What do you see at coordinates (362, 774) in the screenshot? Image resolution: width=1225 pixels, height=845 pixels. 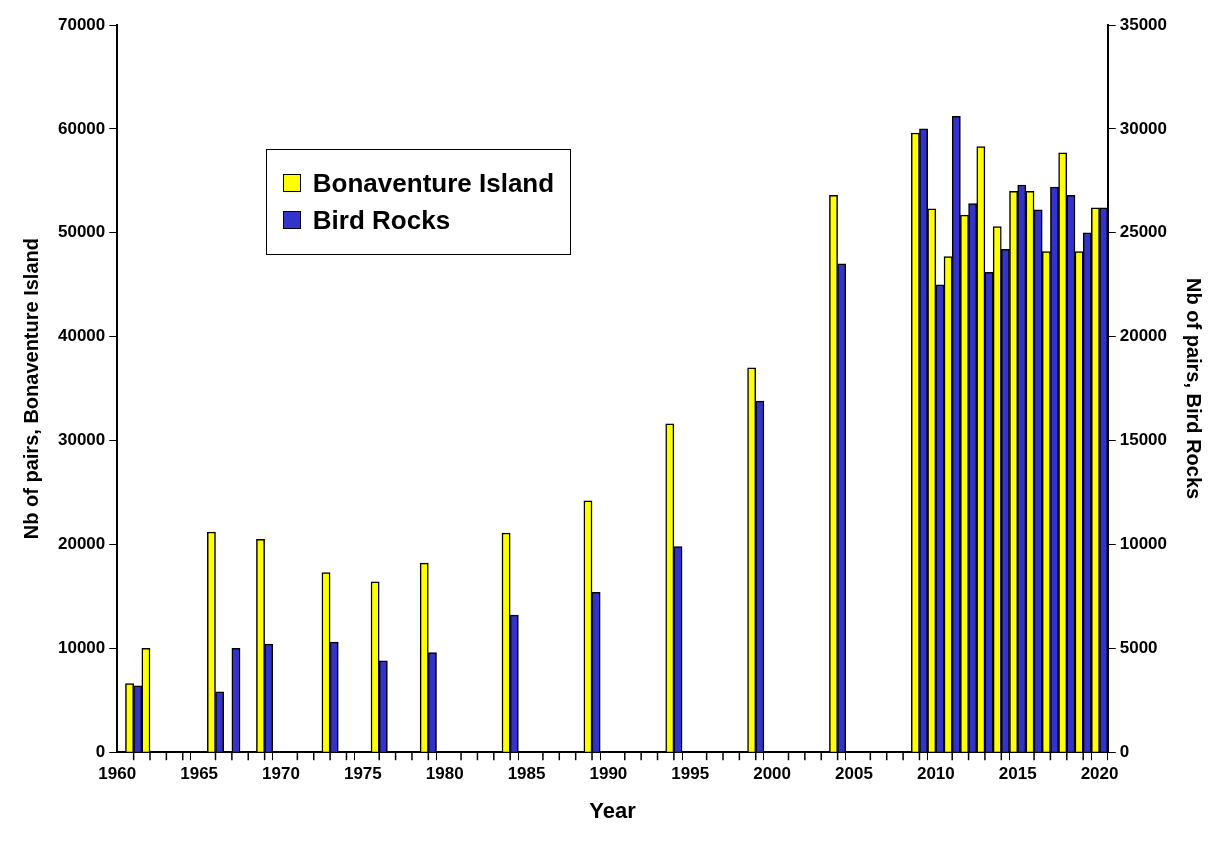 I see `x-tick-label: 1975` at bounding box center [362, 774].